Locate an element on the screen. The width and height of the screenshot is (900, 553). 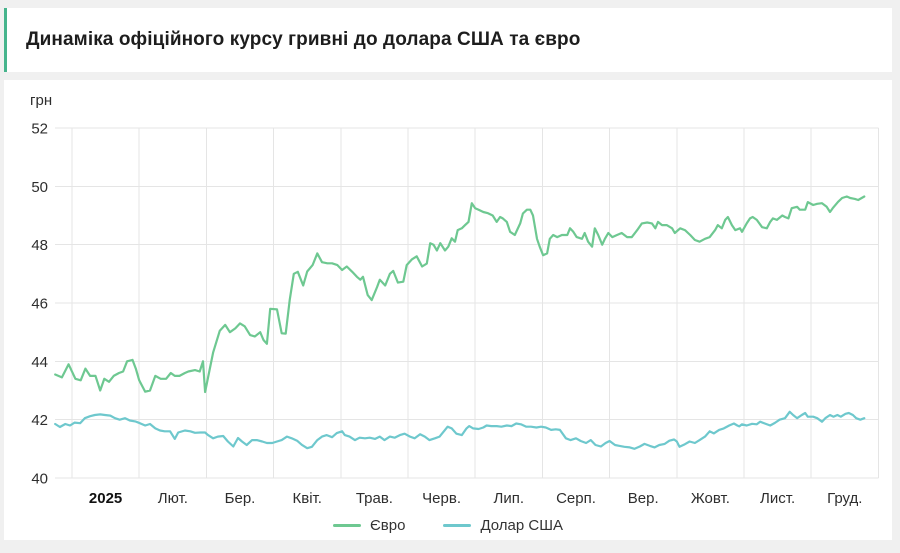
svg-text: 46 is located at coordinates (39, 304).